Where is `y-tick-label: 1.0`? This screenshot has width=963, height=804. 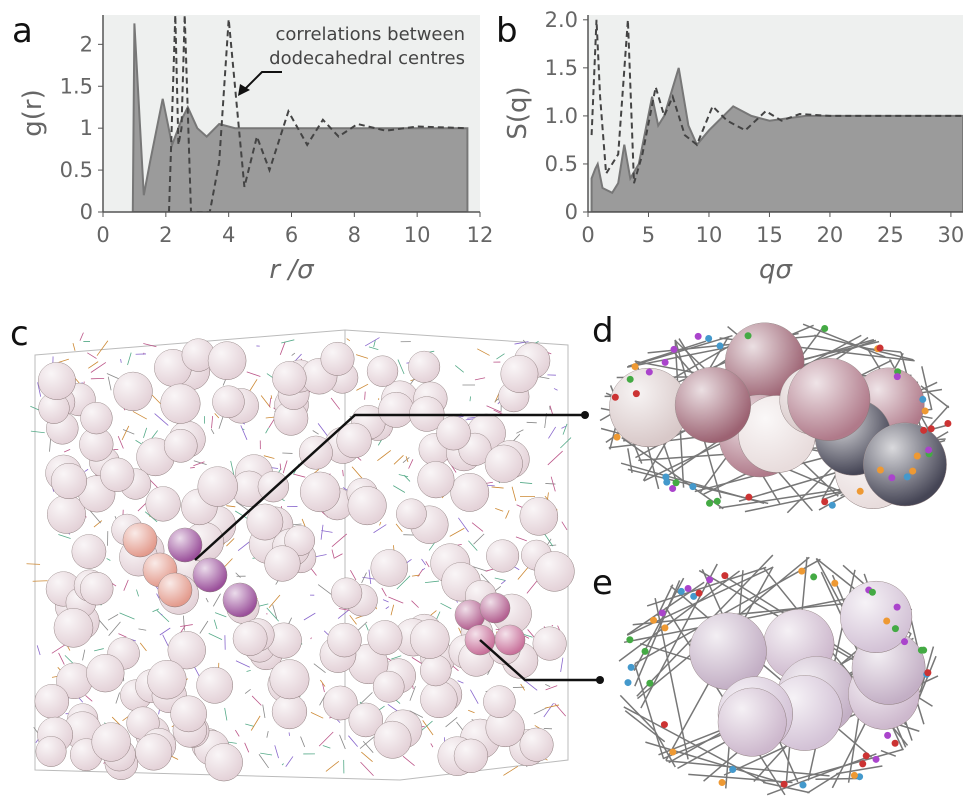 y-tick-label: 1.0 is located at coordinates (561, 116).